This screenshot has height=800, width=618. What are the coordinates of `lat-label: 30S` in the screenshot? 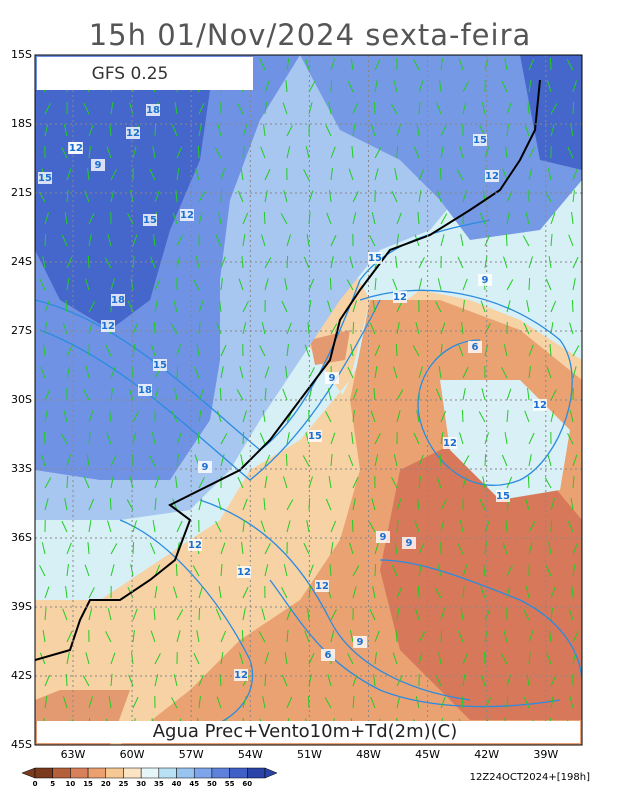 It's located at (21, 399).